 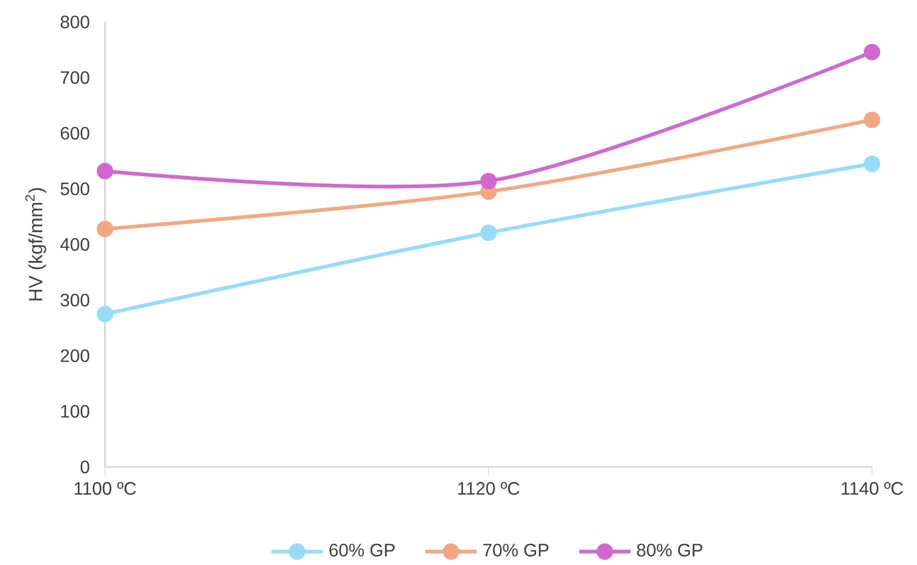 What do you see at coordinates (75, 411) in the screenshot?
I see `y-tick-label: 100` at bounding box center [75, 411].